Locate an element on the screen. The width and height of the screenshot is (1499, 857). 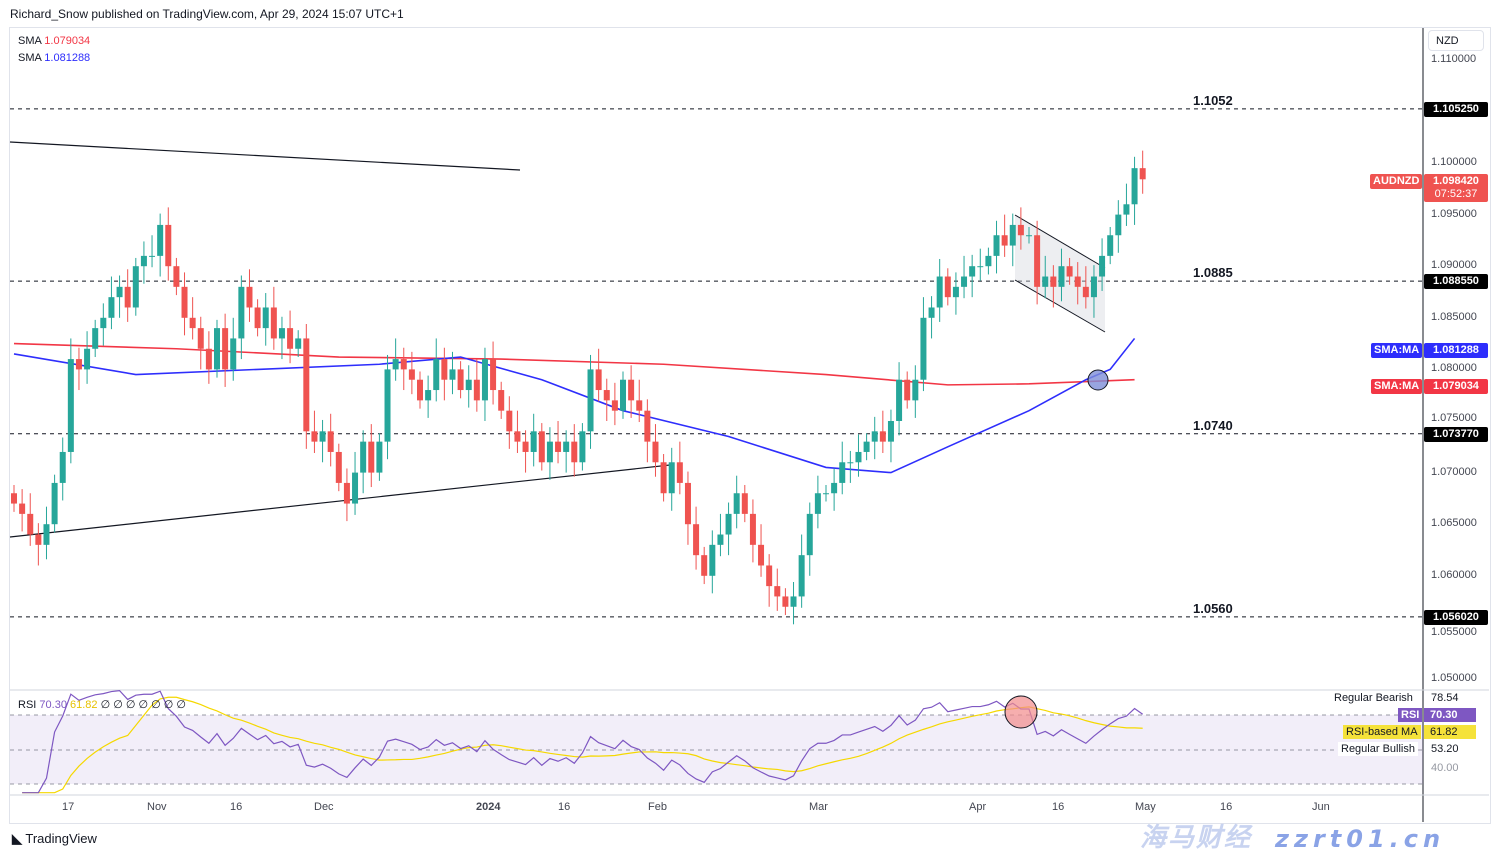
flag-line-bottom is located at coordinates (1060, 306).